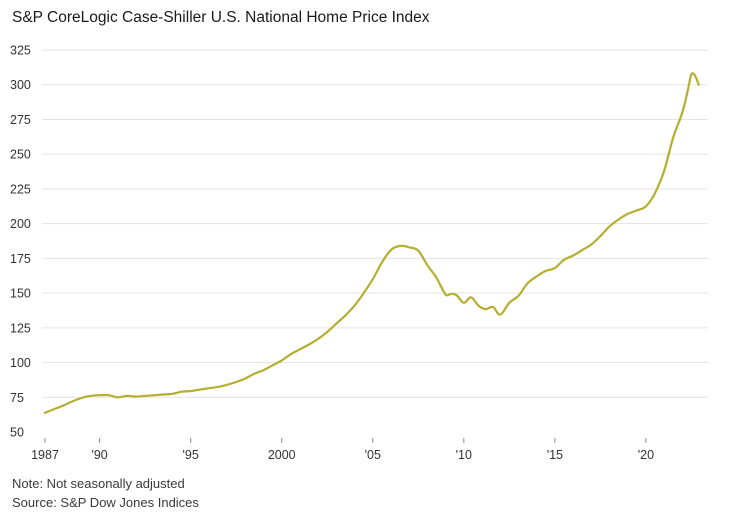  I want to click on y-tick-label: 250, so click(20, 155).